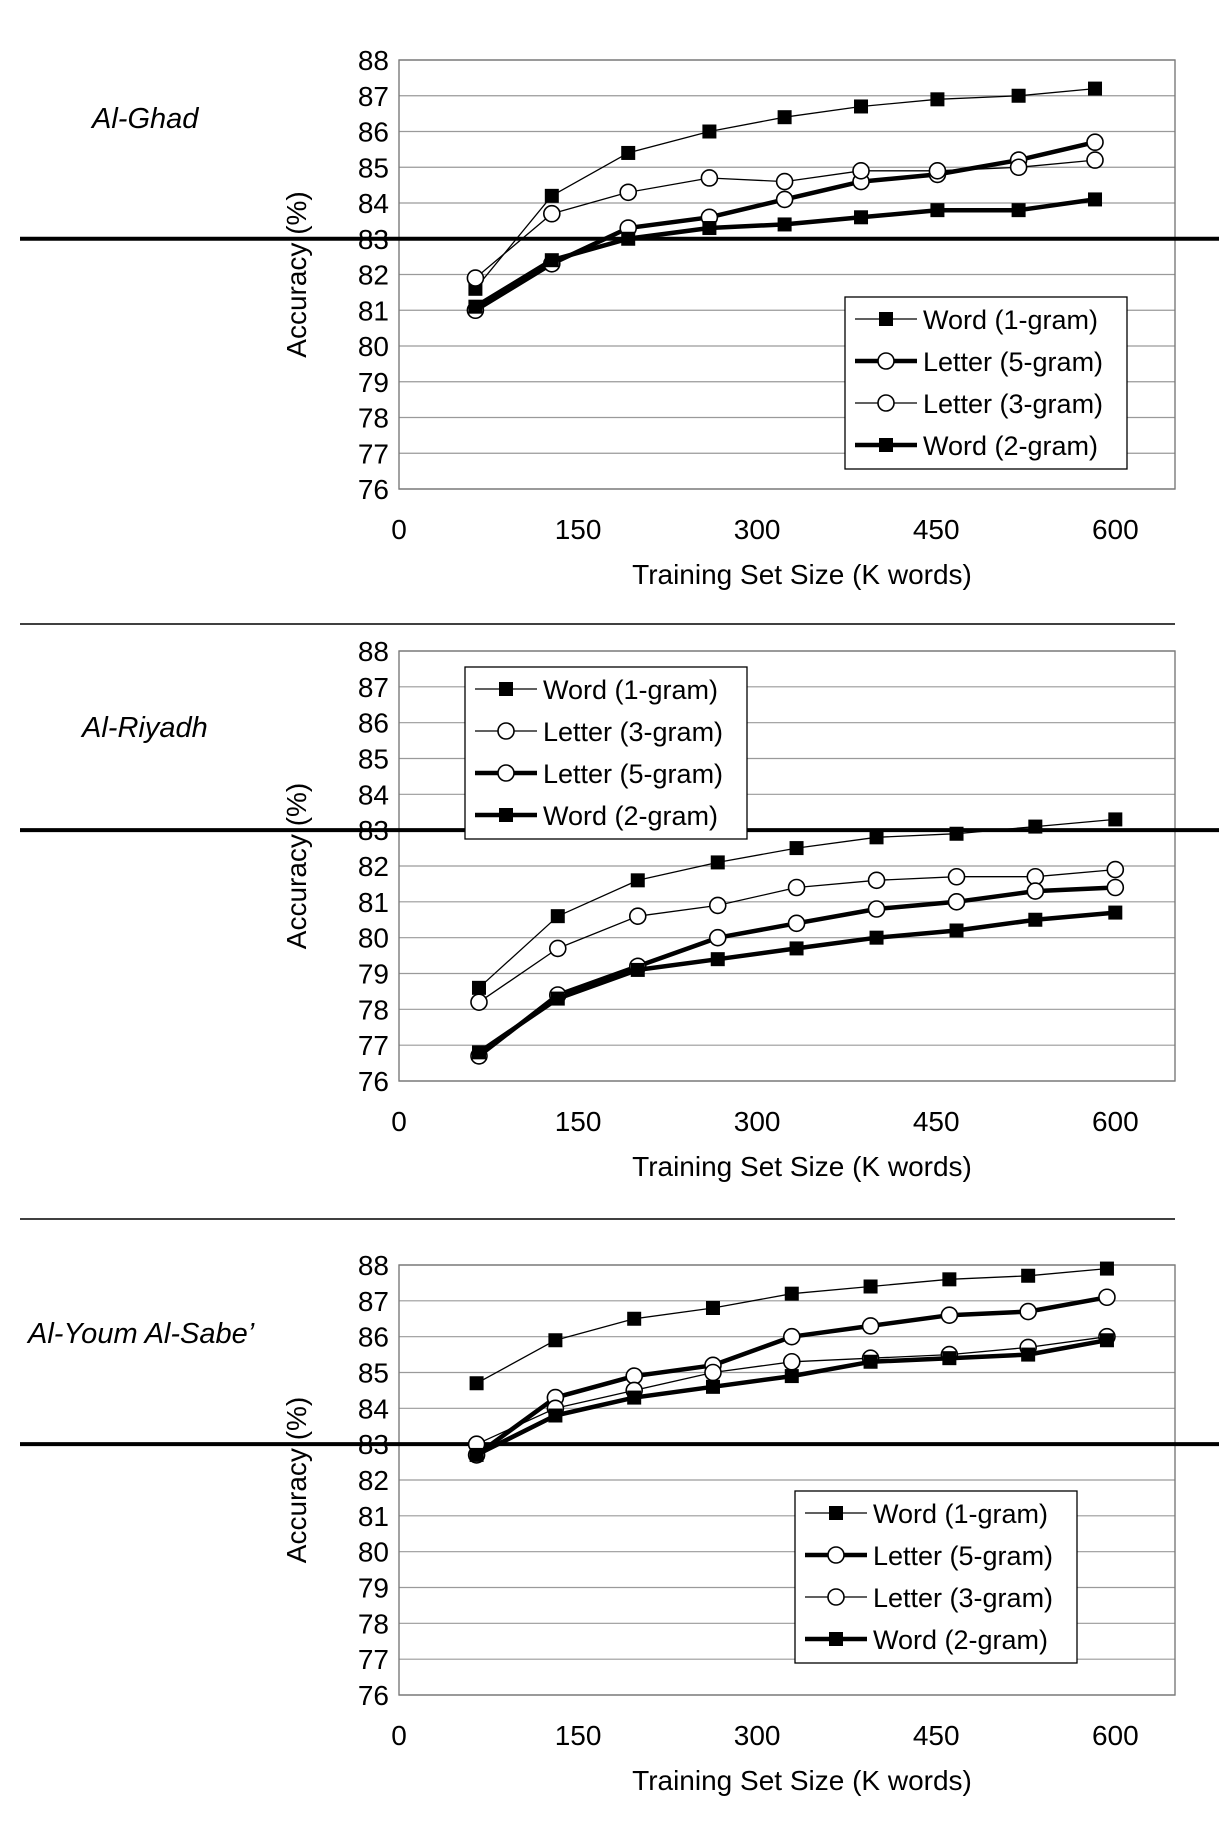  I want to click on y-tick-label: 78, so click(373, 1009).